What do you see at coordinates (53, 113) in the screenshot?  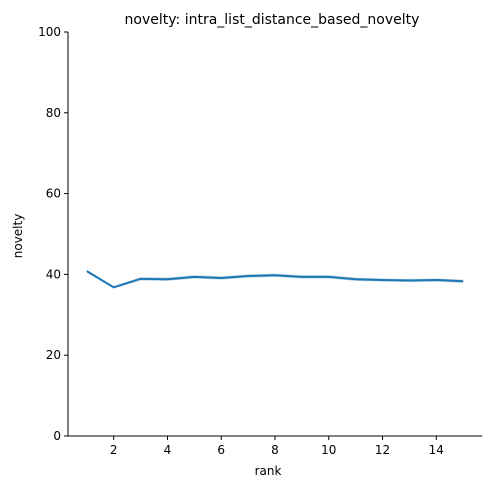 I see `y-tick-label: 80` at bounding box center [53, 113].